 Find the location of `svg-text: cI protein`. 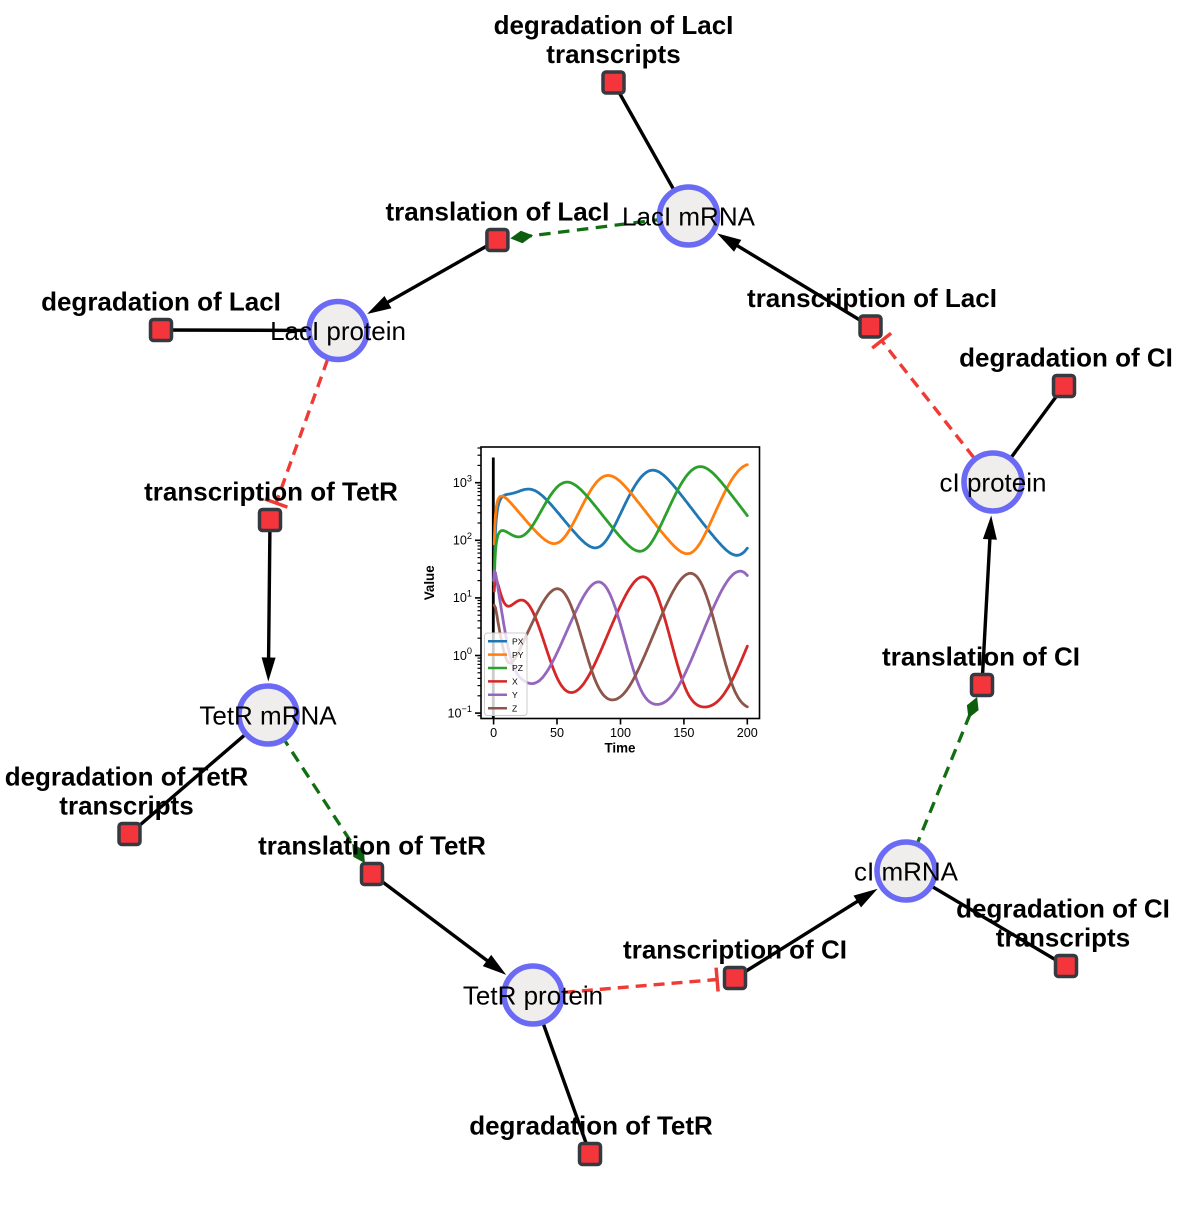

svg-text: cI protein is located at coordinates (993, 483).